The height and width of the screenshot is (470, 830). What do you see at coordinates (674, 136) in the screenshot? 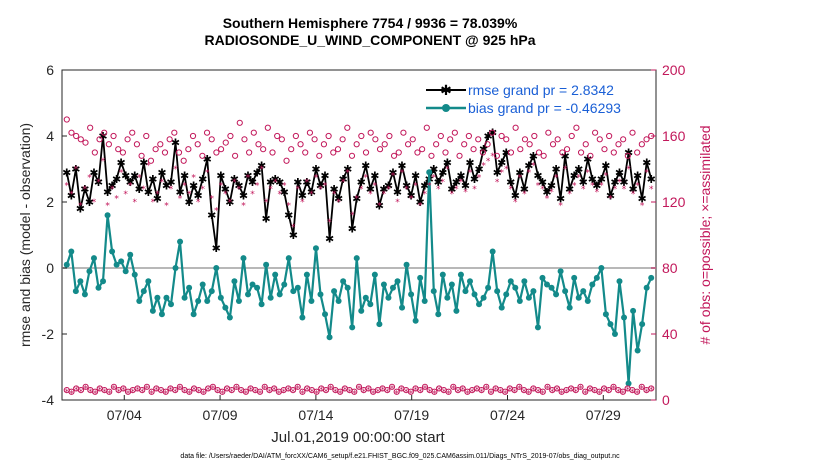
I see `y2-tick-label: 160` at bounding box center [674, 136].